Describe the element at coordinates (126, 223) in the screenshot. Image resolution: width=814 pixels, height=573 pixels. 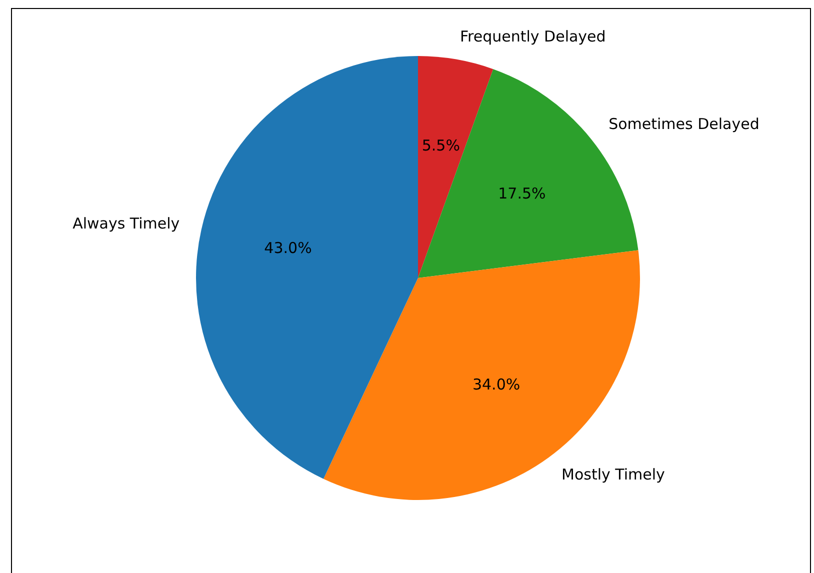
I see `slice-label: Always Timely` at that location.